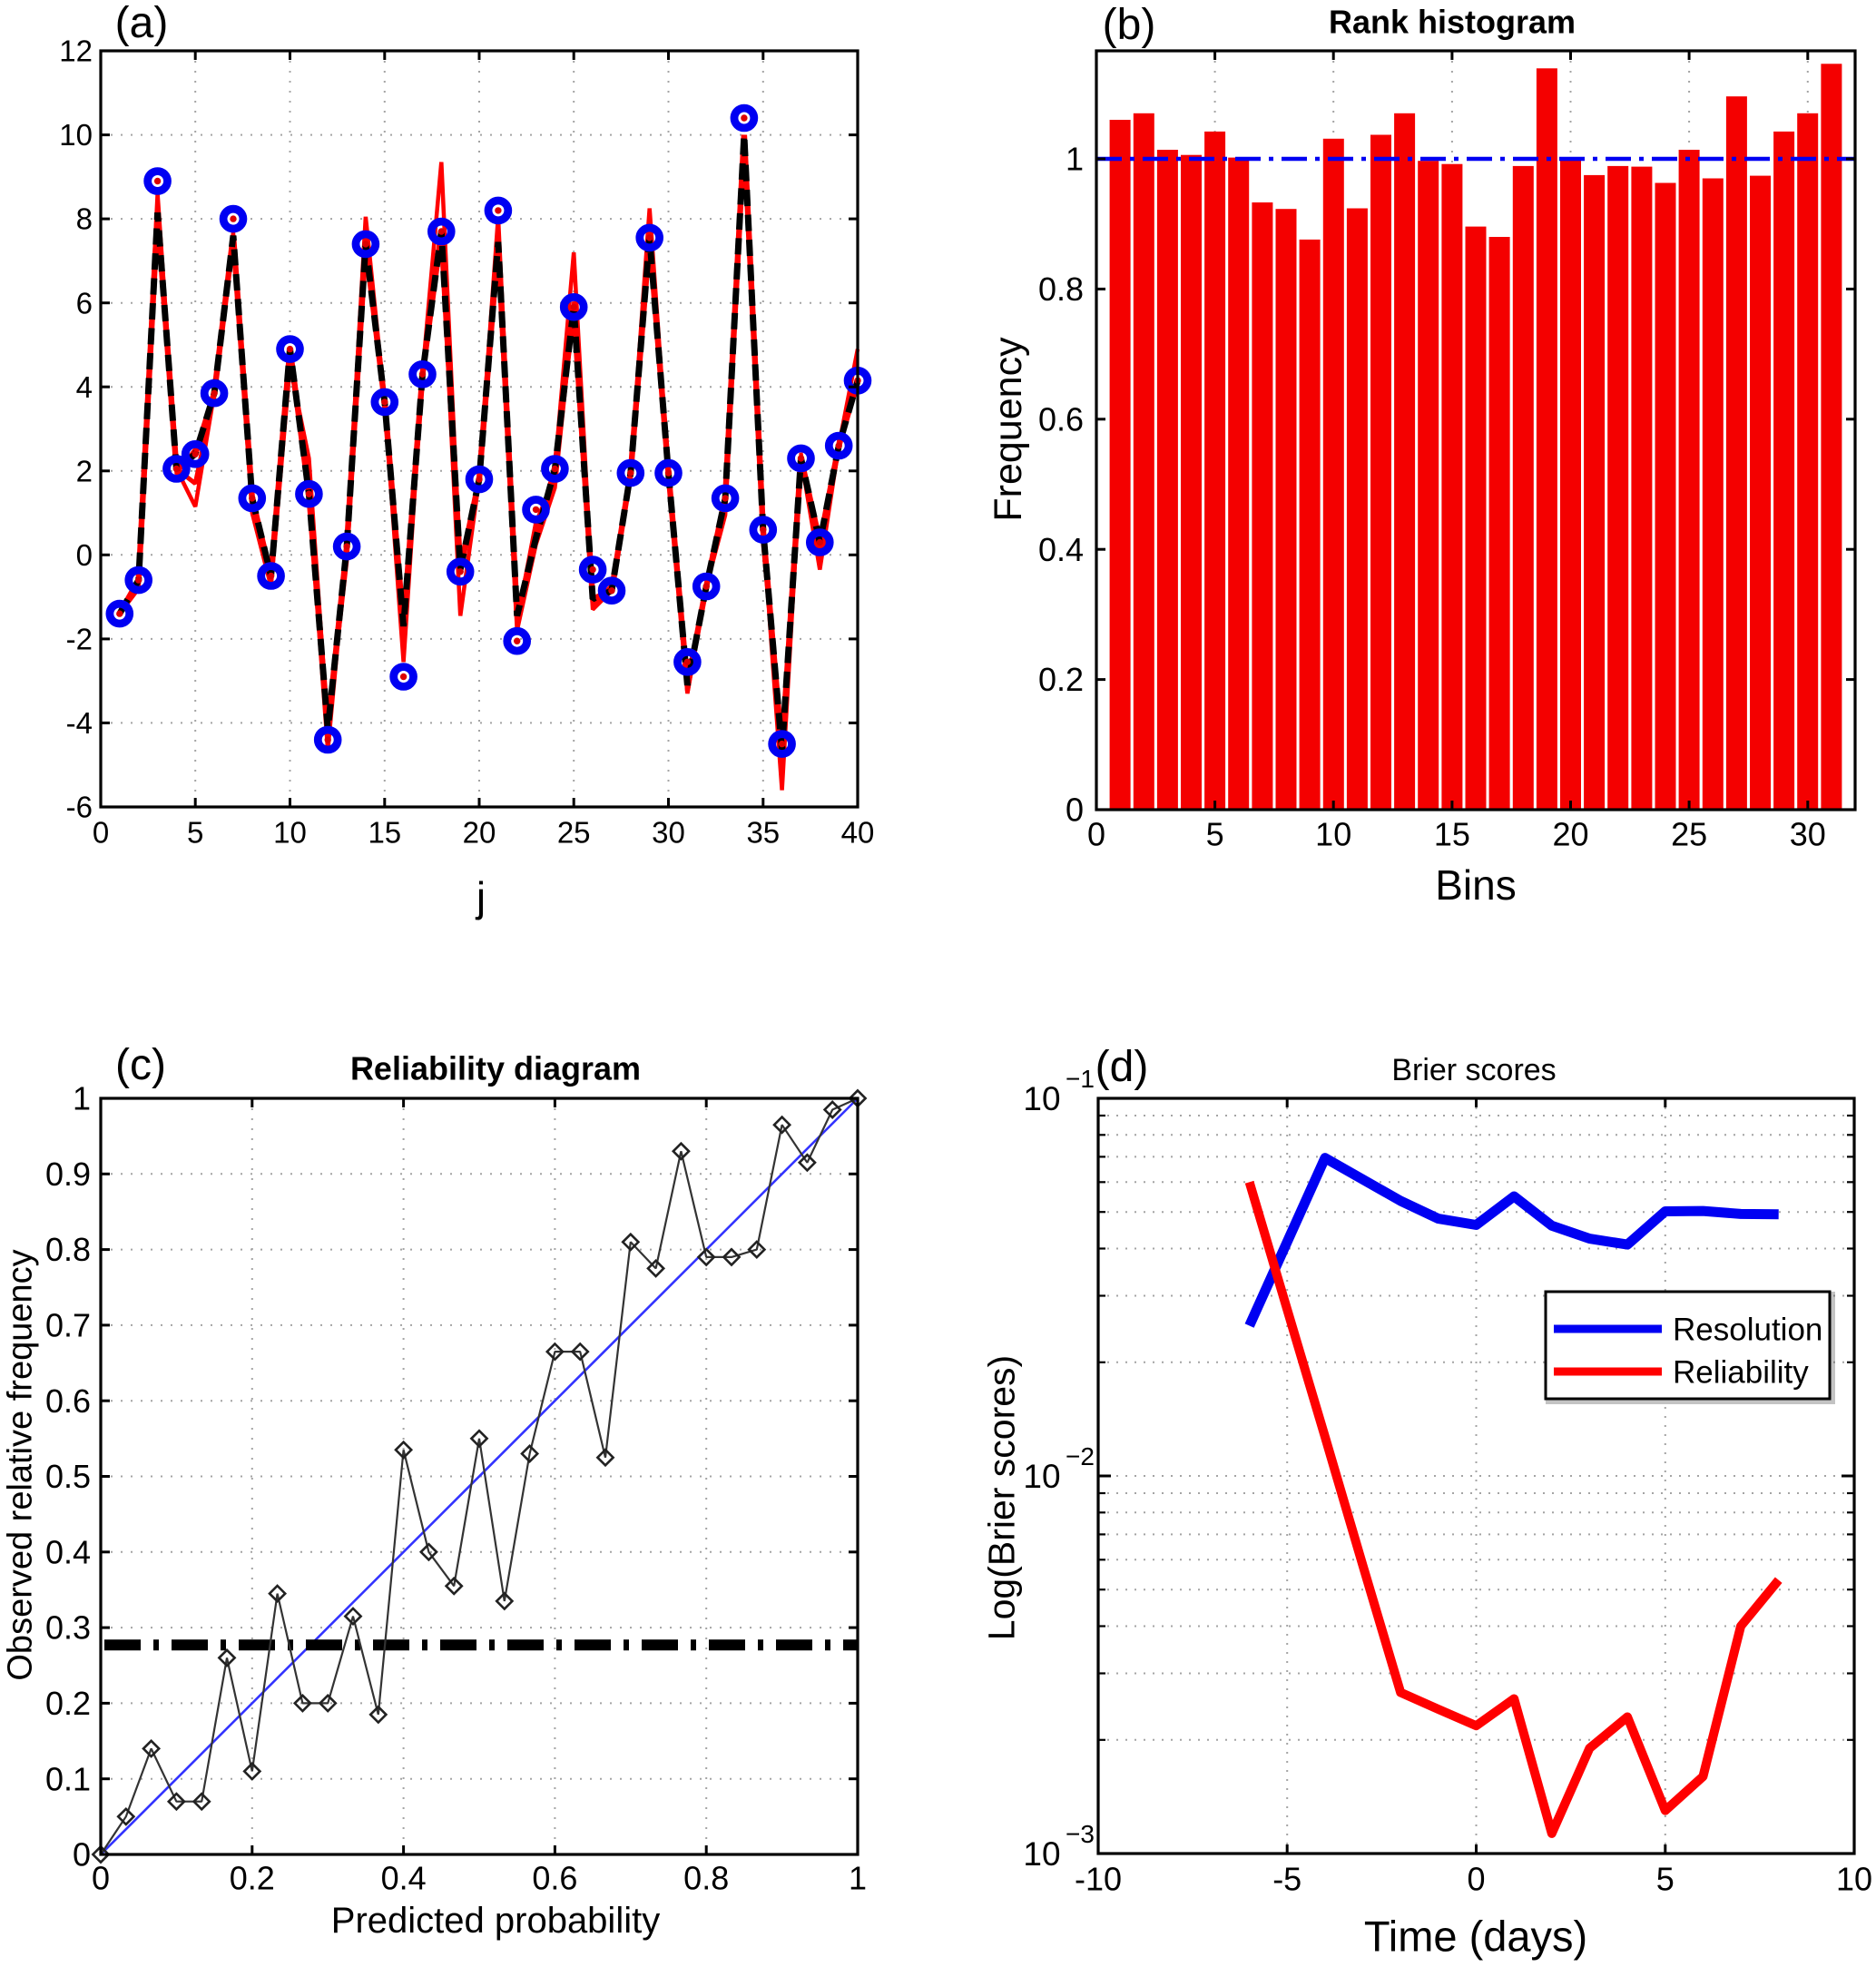 This screenshot has height=1967, width=1876. Describe the element at coordinates (68, 1778) in the screenshot. I see `svg-text: 0.1` at that location.